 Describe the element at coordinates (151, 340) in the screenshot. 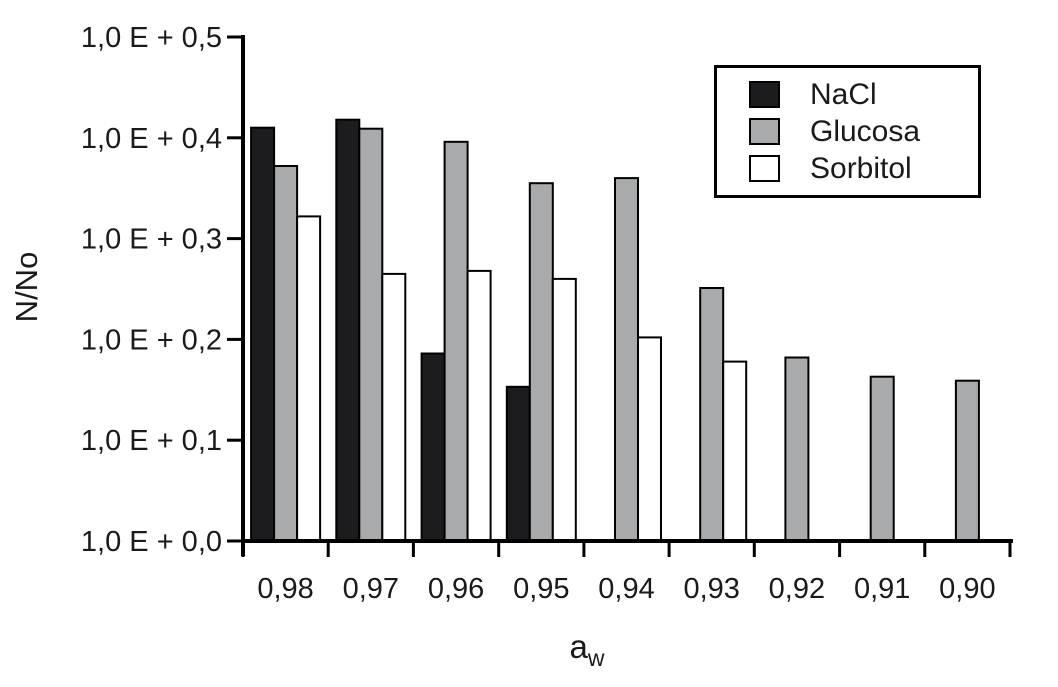

I see `y-tick-label-0-2: 1,0 E + 0,2` at that location.